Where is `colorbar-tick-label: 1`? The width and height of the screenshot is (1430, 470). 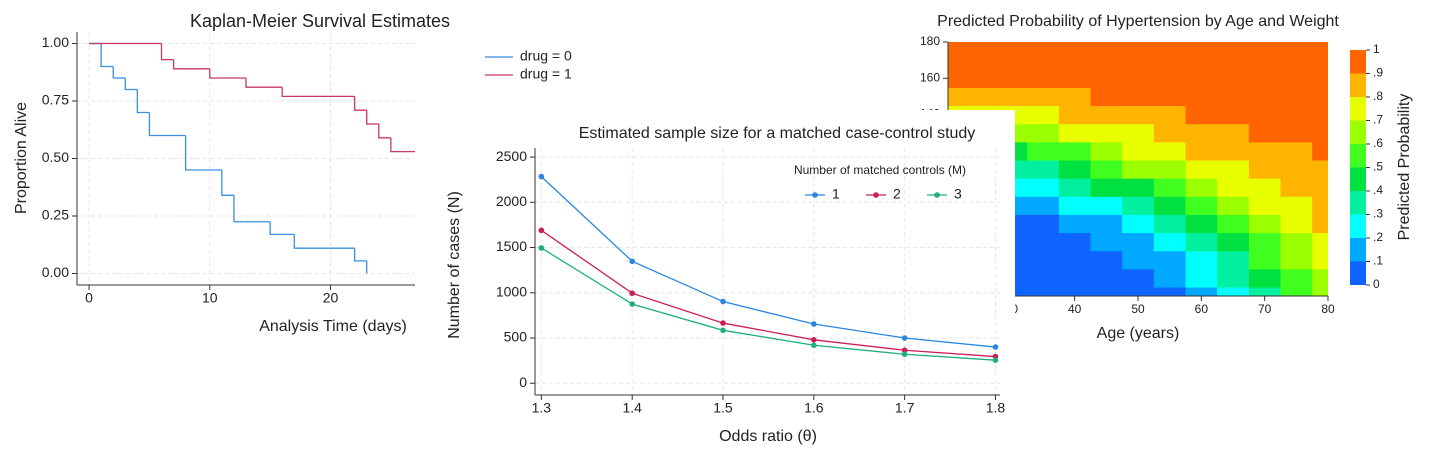
colorbar-tick-label: 1 is located at coordinates (1376, 49).